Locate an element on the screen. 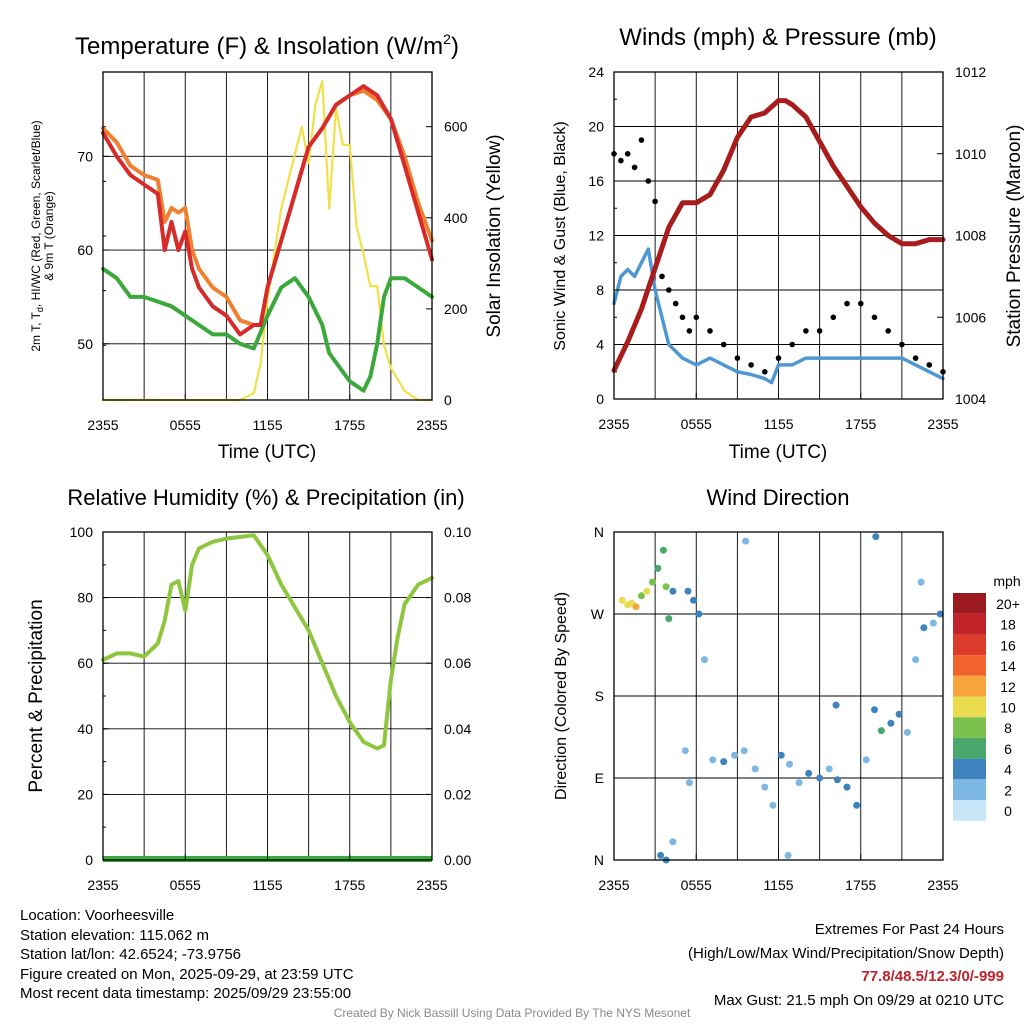  y-left-tick-label: 100 is located at coordinates (82, 532).